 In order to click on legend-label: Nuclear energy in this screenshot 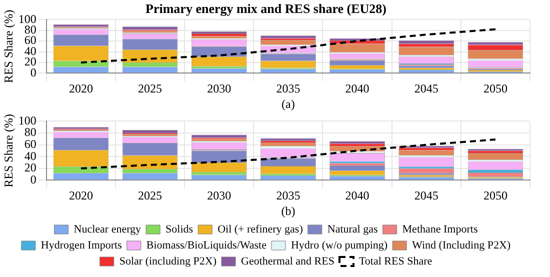, I will do `click(108, 229)`.